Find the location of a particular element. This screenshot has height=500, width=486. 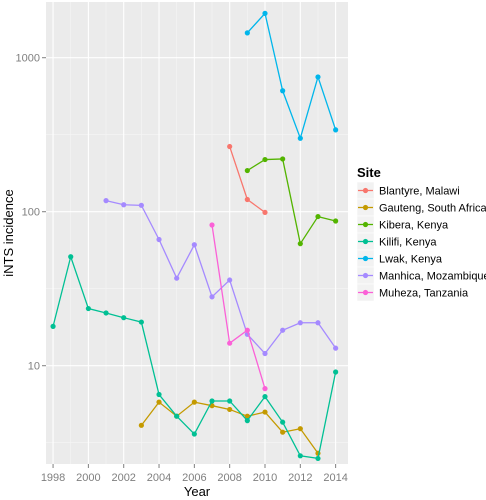

legend-title: Site is located at coordinates (369, 172).